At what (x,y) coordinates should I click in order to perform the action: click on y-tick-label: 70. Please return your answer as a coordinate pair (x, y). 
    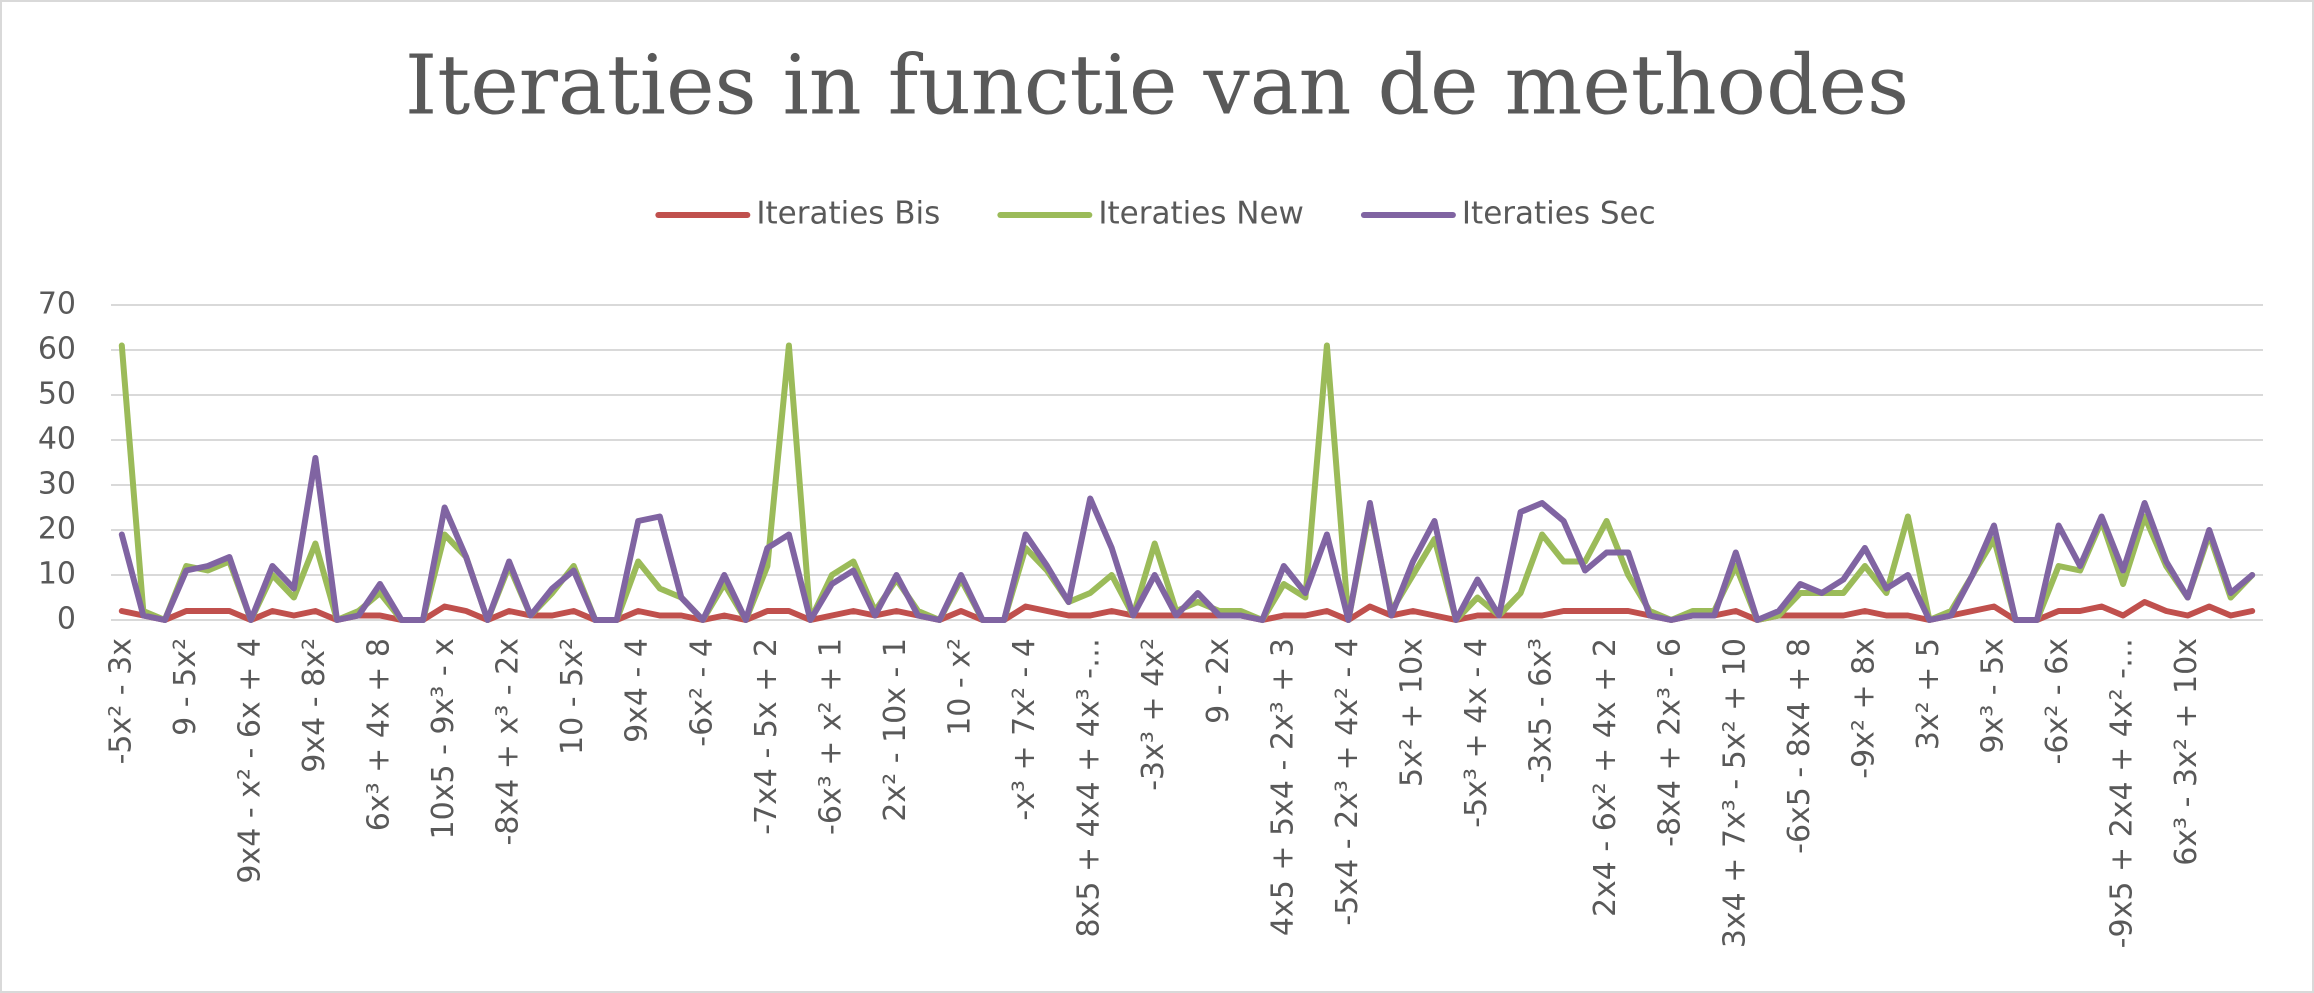
    Looking at the image, I should click on (57, 304).